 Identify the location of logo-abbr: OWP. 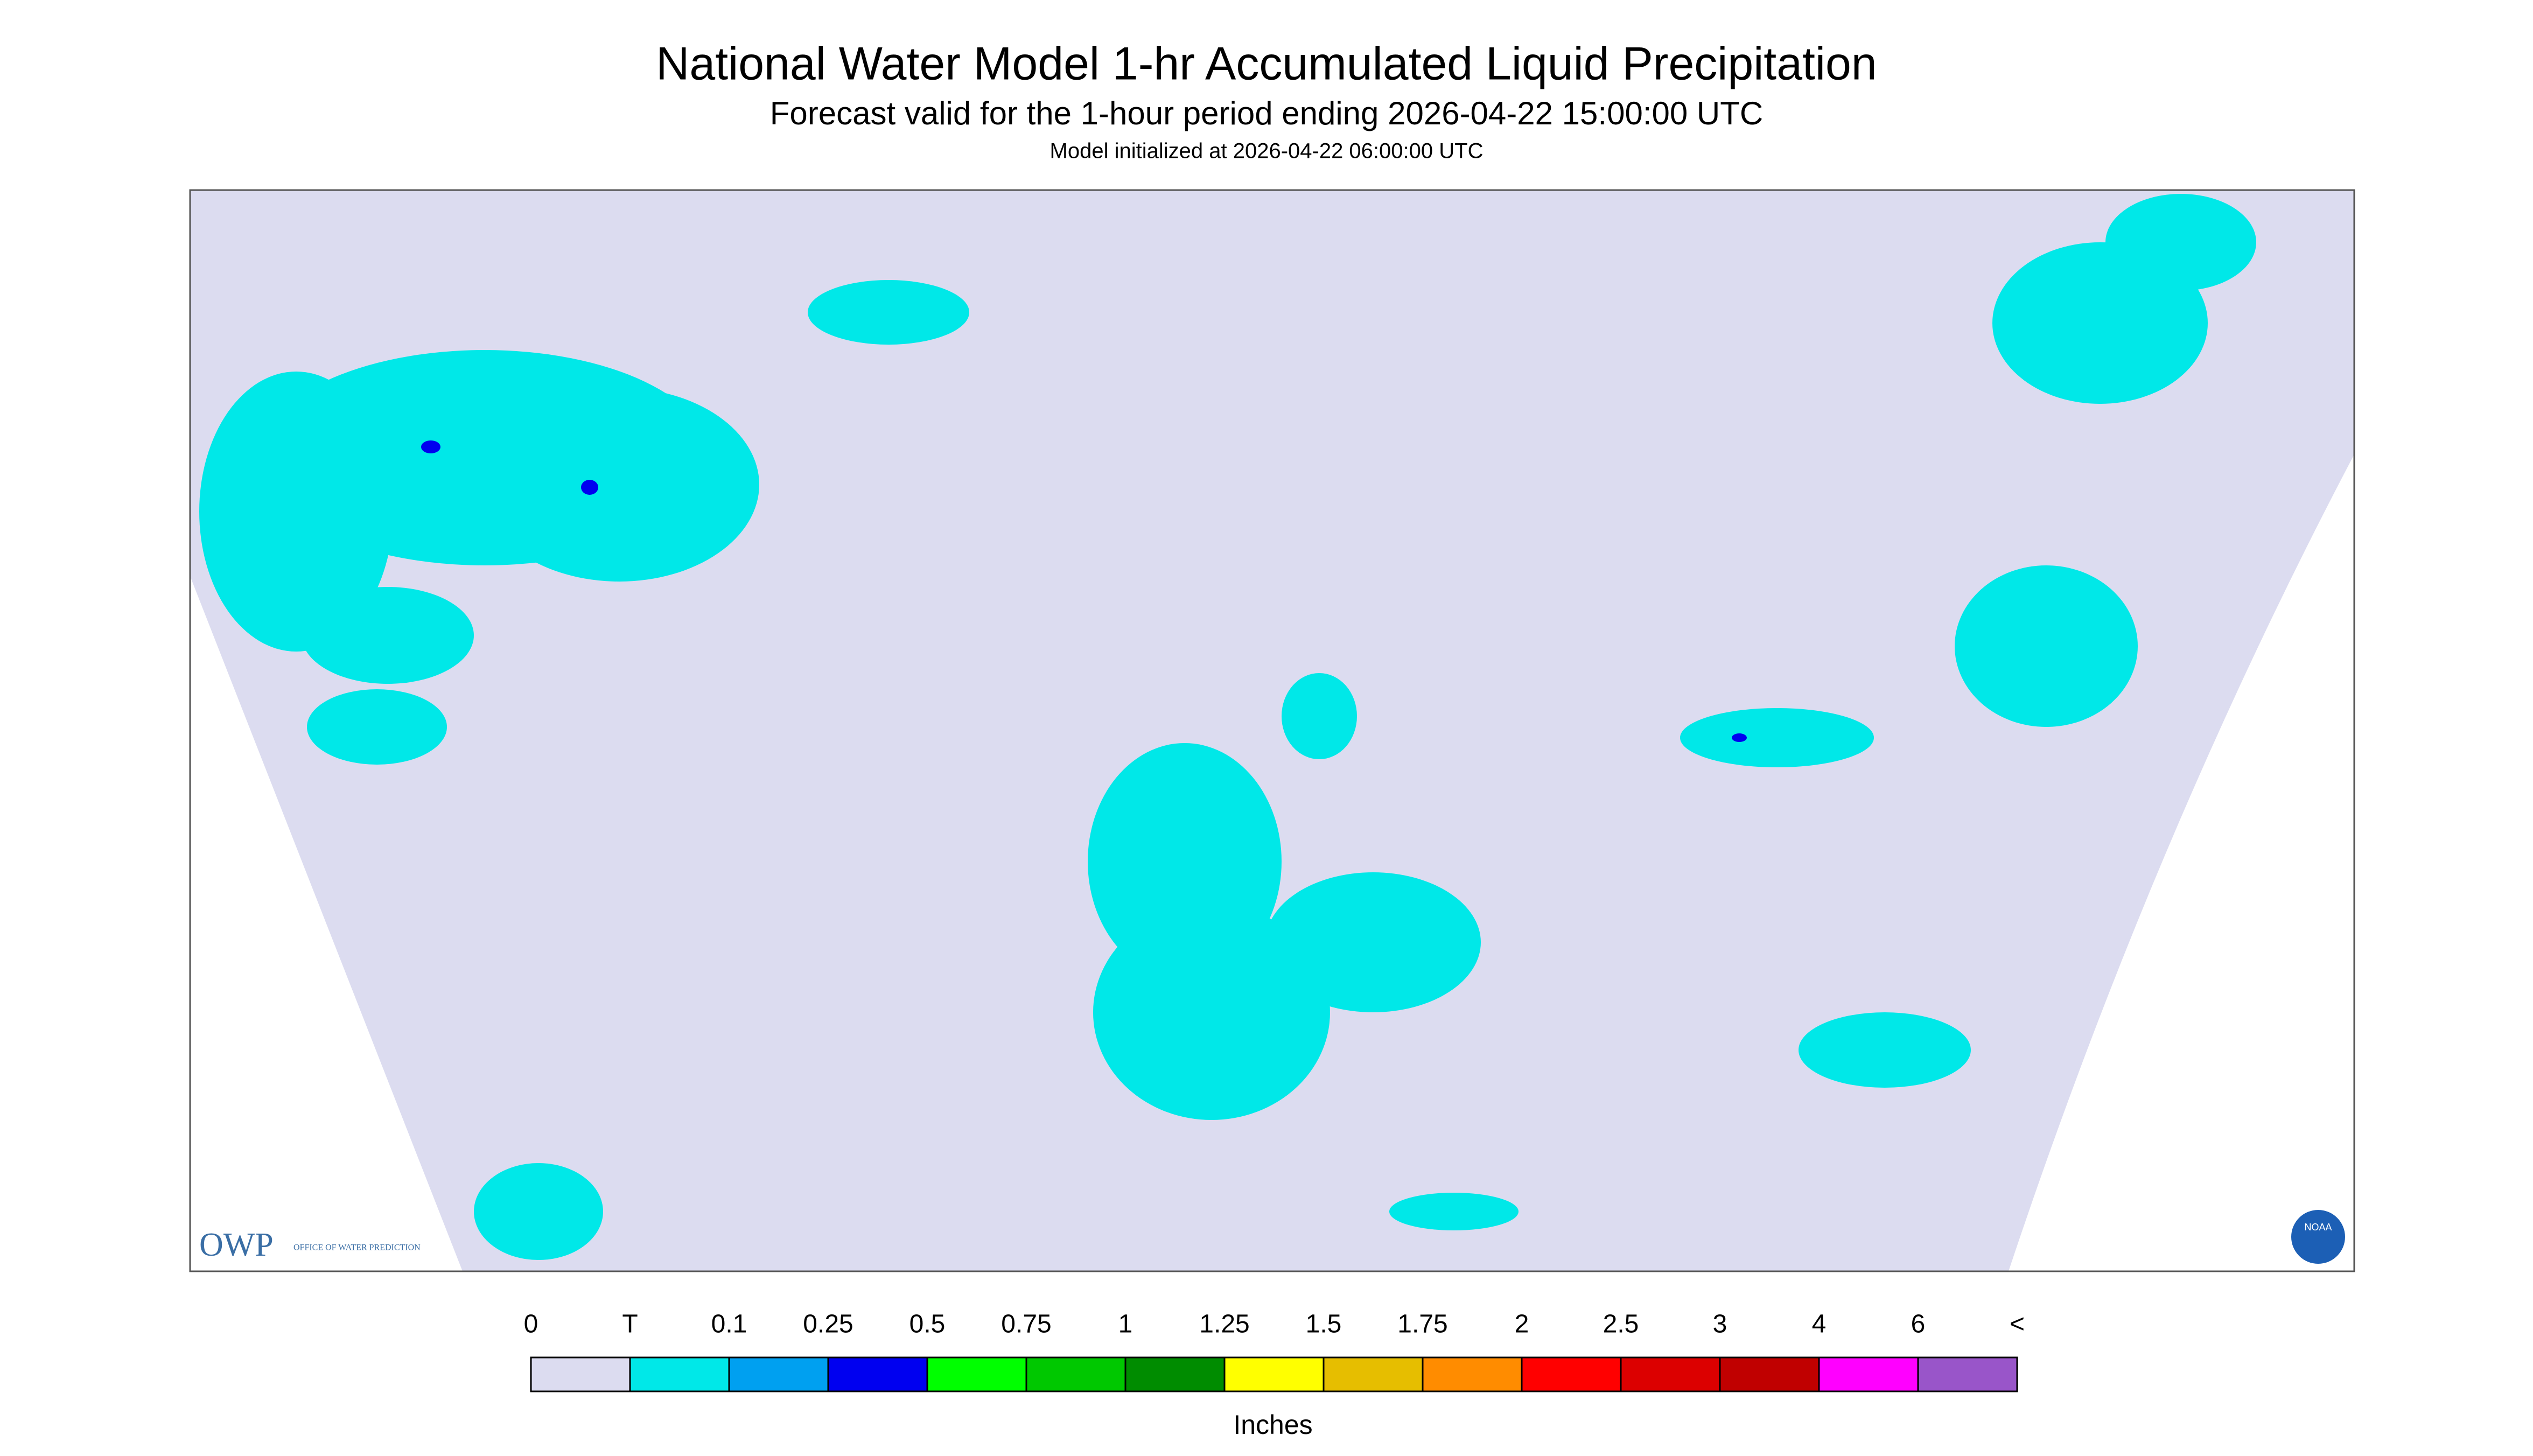
(236, 1245).